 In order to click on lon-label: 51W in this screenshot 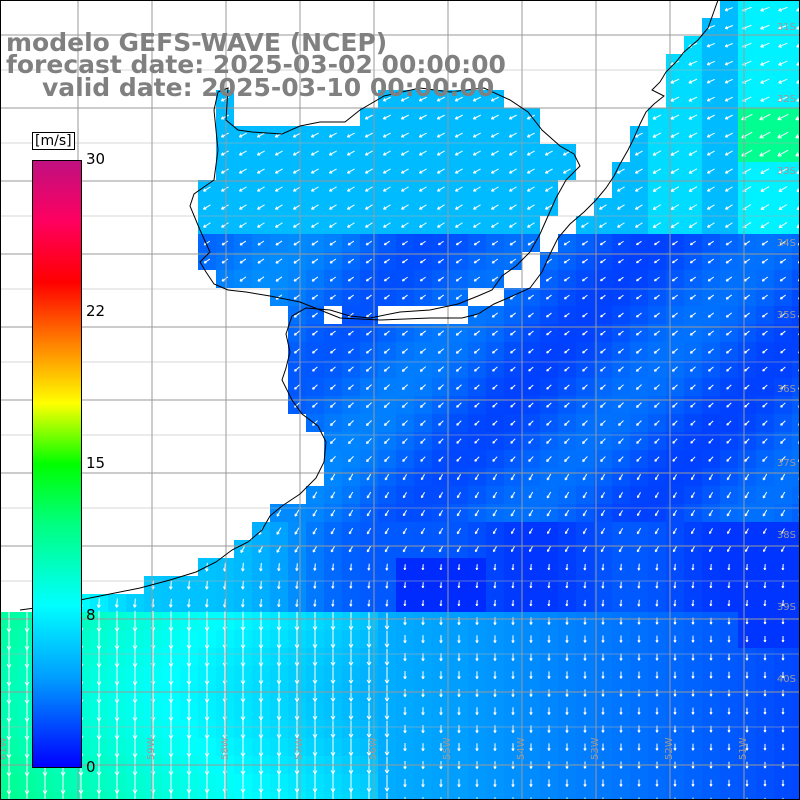, I will do `click(743, 748)`.